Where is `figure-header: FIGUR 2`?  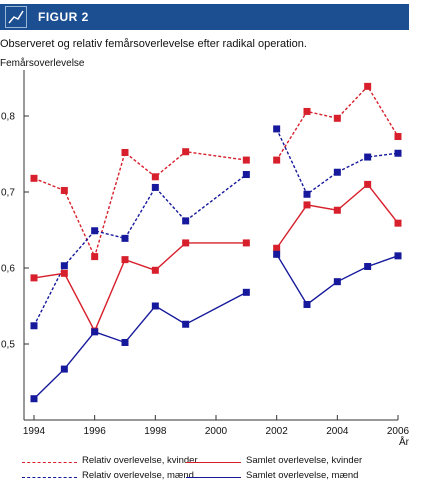 figure-header: FIGUR 2 is located at coordinates (204, 17).